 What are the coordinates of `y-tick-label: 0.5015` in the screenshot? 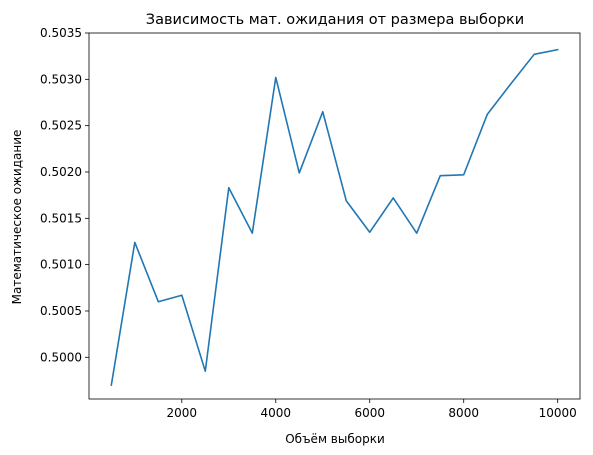 It's located at (61, 218).